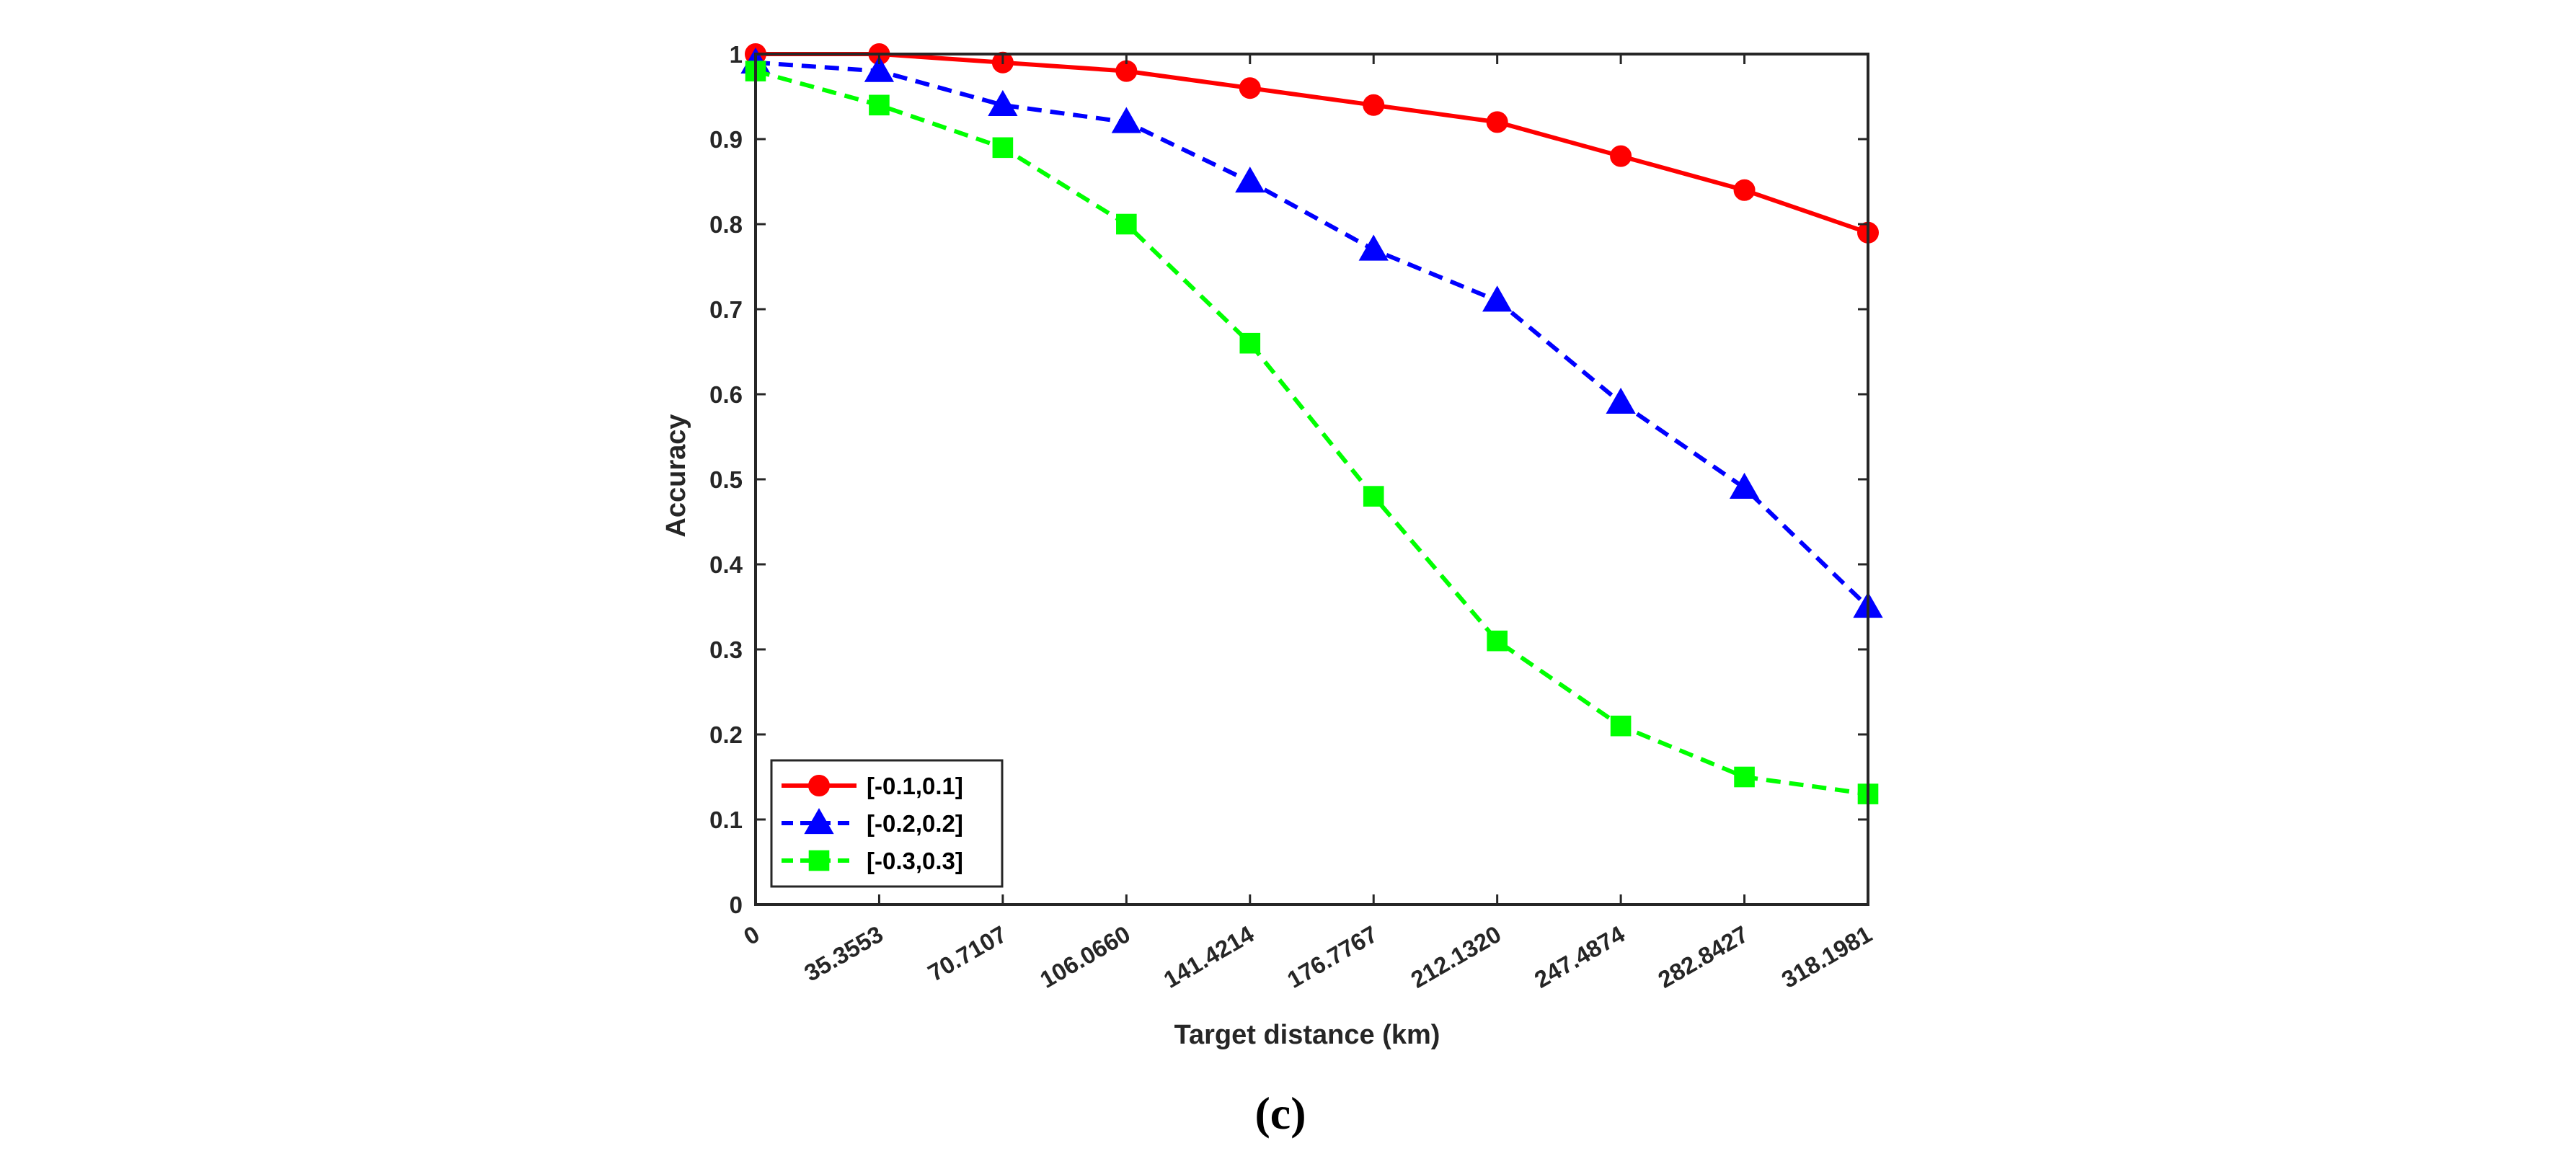  I want to click on legend-label: [-0.1,0.1], so click(915, 786).